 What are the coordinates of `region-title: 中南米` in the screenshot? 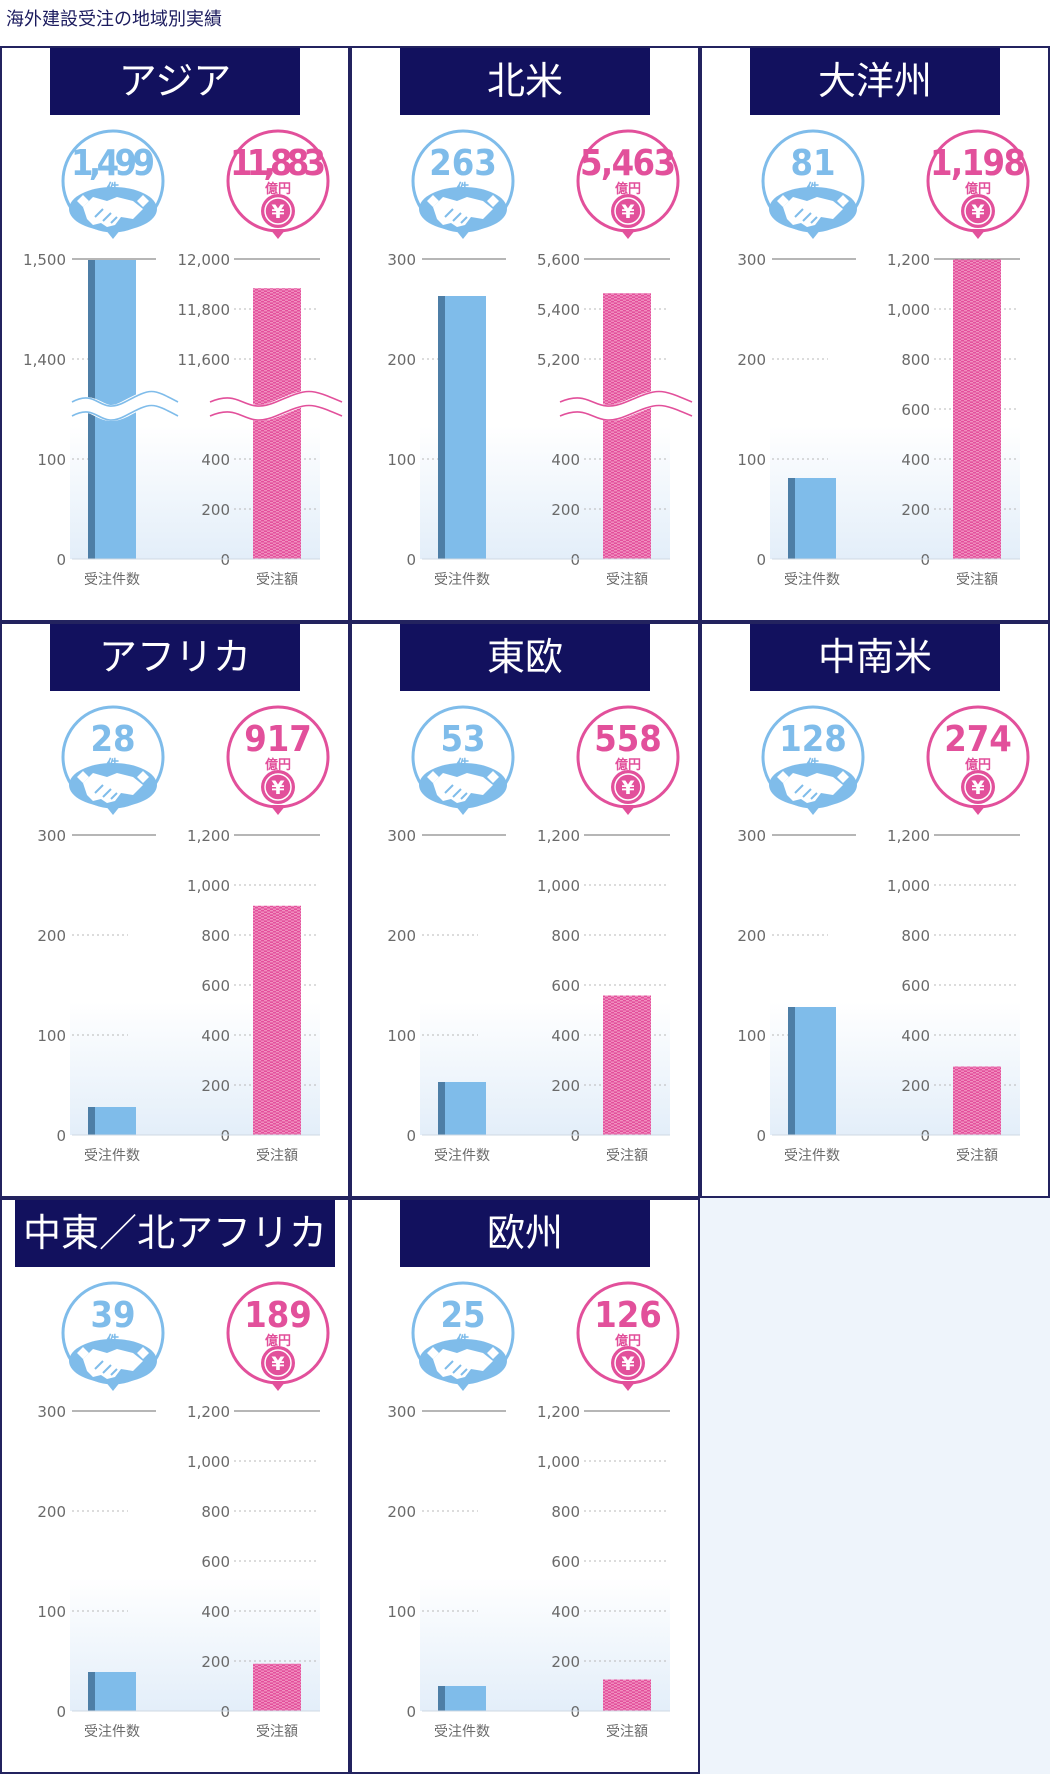 It's located at (875, 657).